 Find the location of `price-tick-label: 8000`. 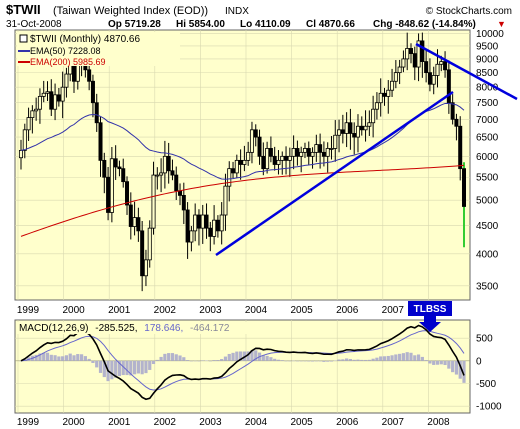

price-tick-label: 8000 is located at coordinates (487, 88).